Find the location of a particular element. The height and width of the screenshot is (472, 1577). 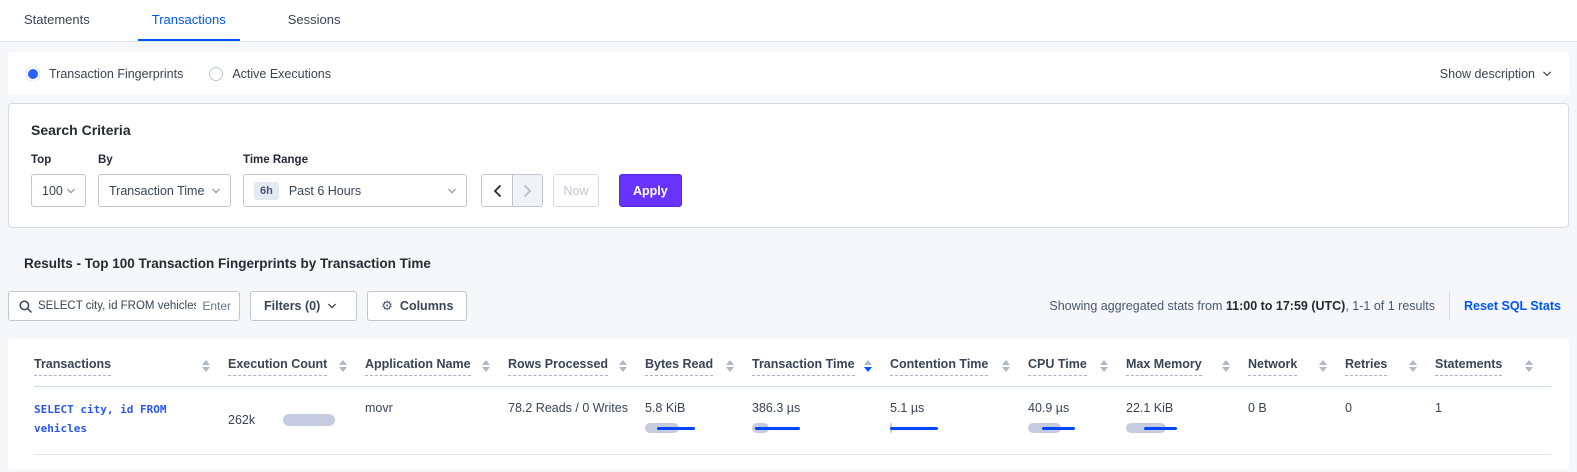

radio-selected-icon is located at coordinates (33, 73).